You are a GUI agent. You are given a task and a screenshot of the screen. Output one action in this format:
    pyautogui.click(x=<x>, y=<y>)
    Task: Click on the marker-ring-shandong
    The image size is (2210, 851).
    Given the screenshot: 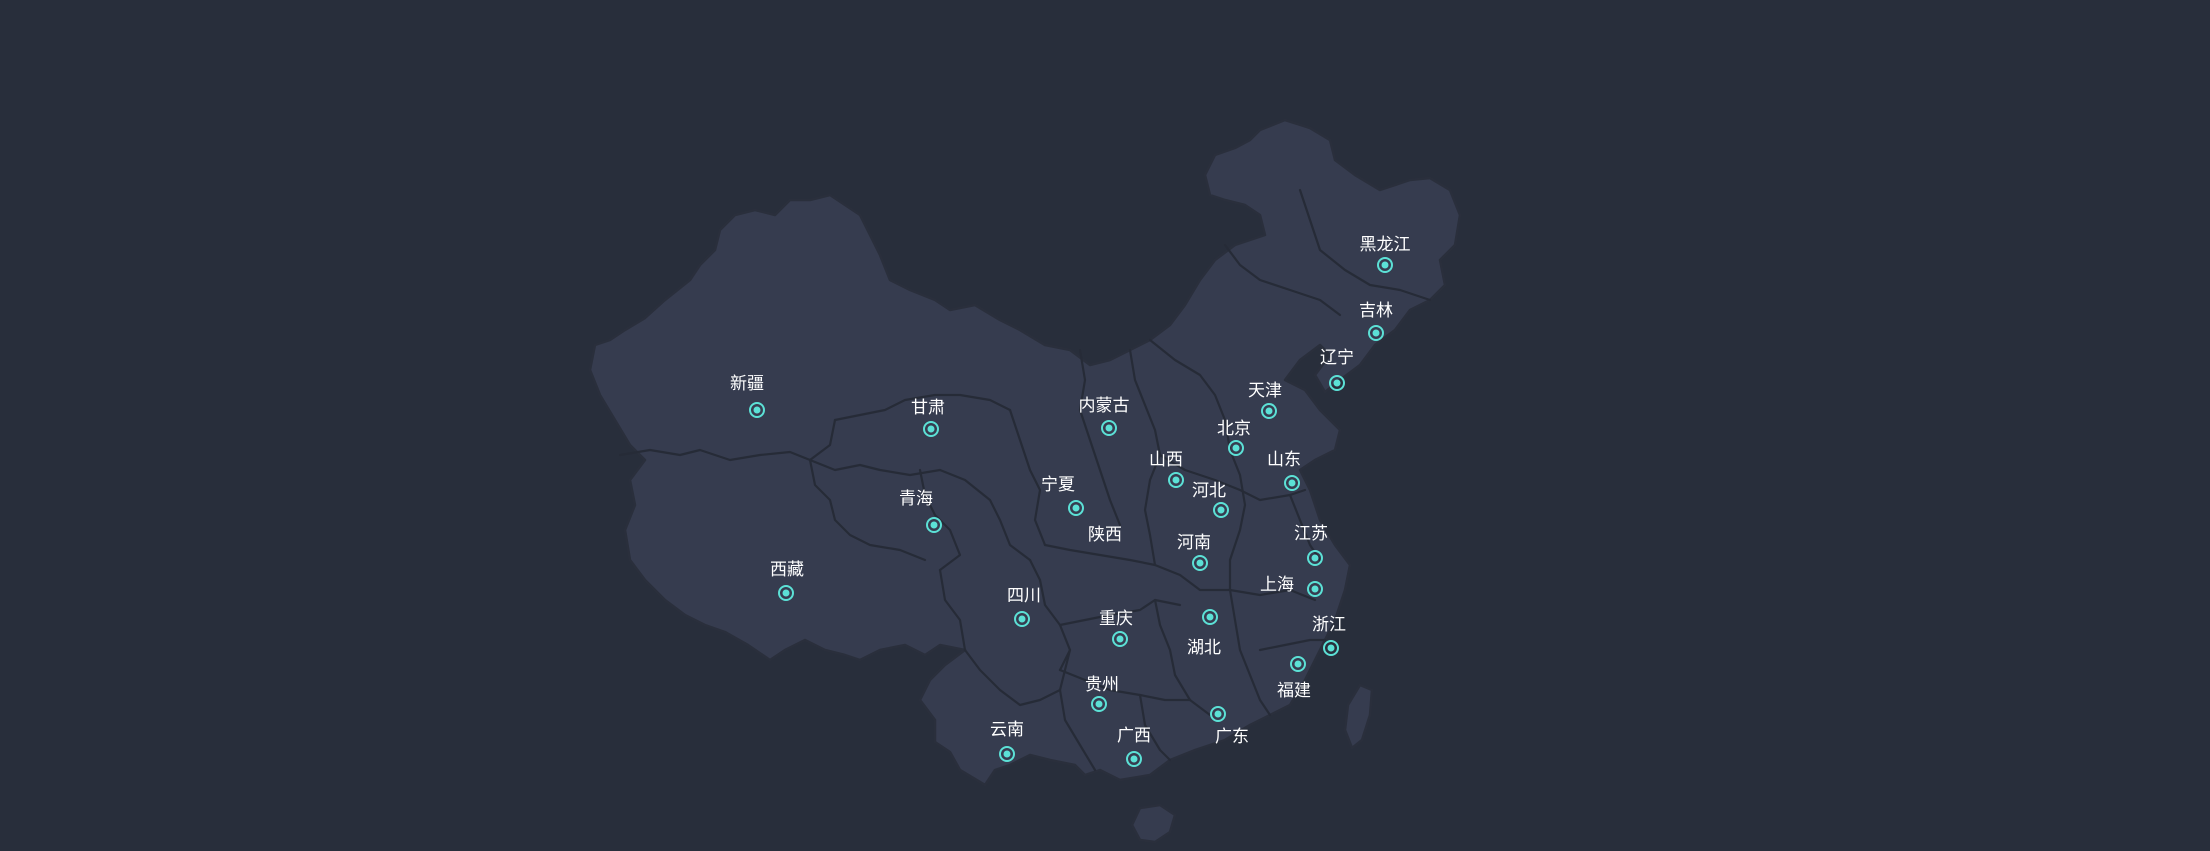 What is the action you would take?
    pyautogui.click(x=1292, y=483)
    